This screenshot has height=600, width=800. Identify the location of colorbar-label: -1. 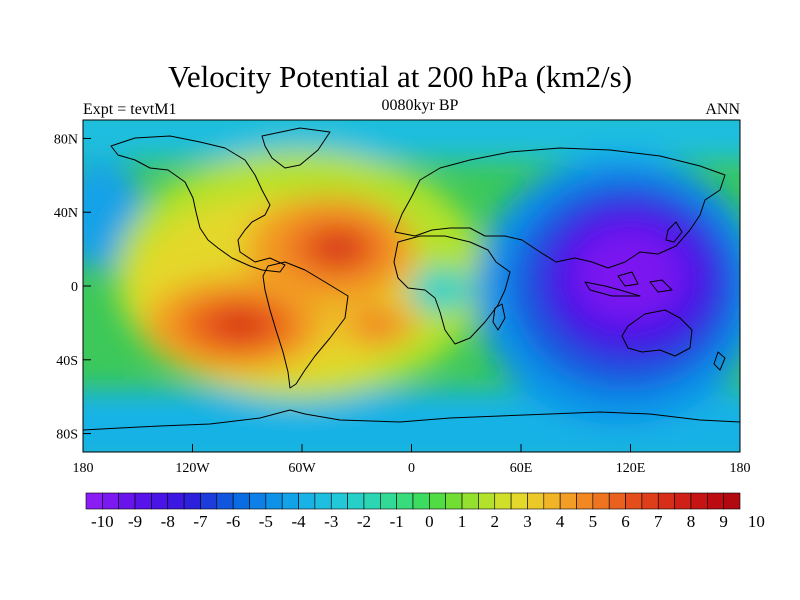
(397, 521).